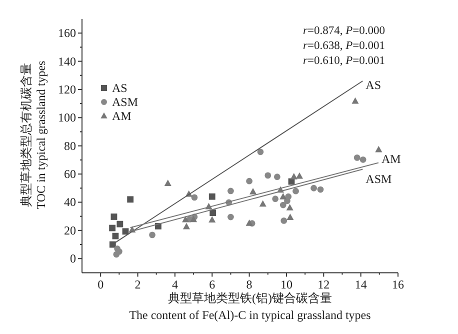 Image resolution: width=458 pixels, height=334 pixels. Describe the element at coordinates (398, 285) in the screenshot. I see `x-tick-label: 16` at that location.